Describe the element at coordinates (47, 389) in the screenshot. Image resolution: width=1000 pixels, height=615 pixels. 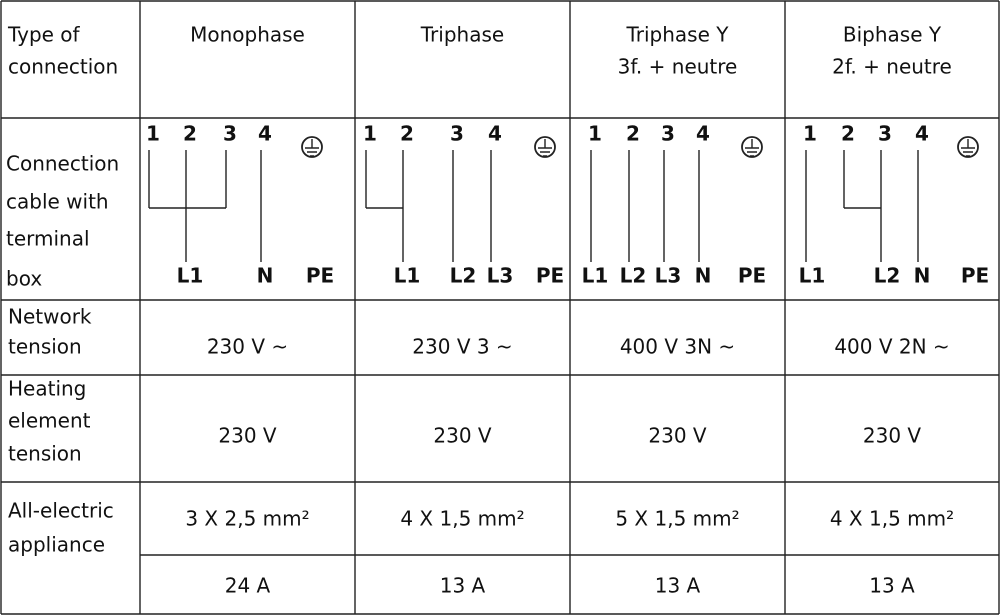
I see `row-label: Heating` at that location.